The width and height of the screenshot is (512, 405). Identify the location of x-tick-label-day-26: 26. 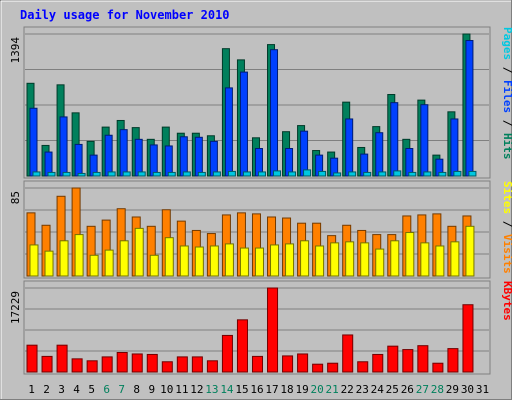
(407, 389).